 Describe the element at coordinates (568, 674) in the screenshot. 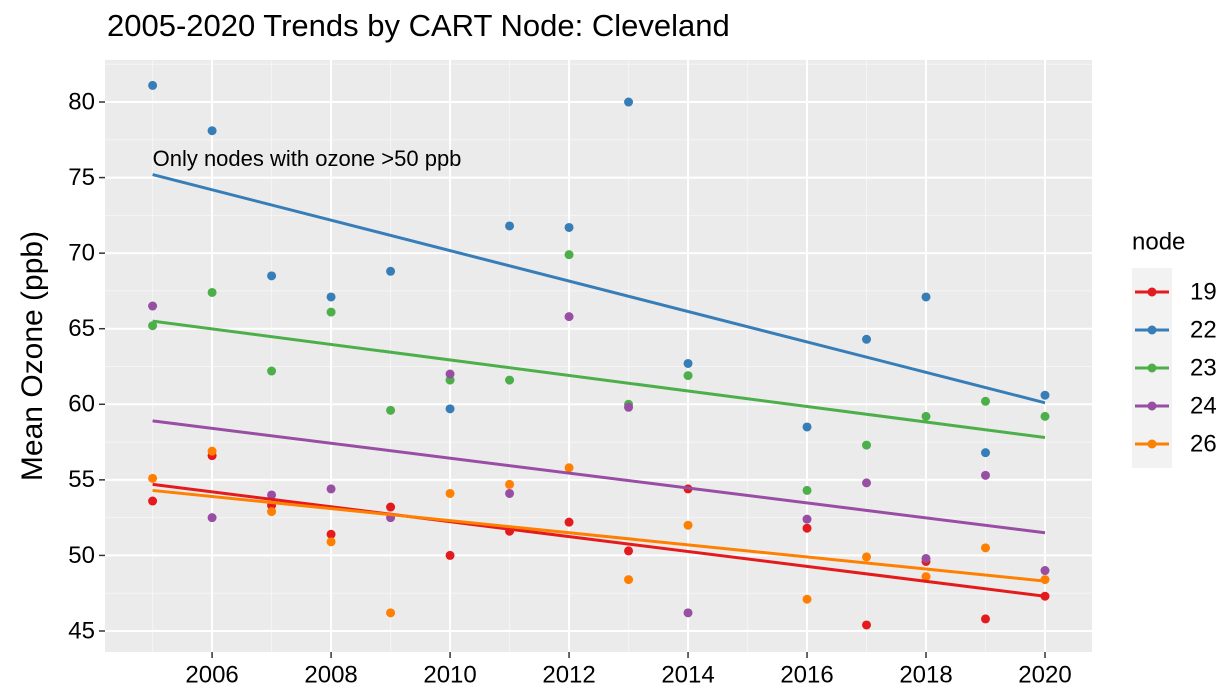

I see `x-tick-label: 2012` at that location.